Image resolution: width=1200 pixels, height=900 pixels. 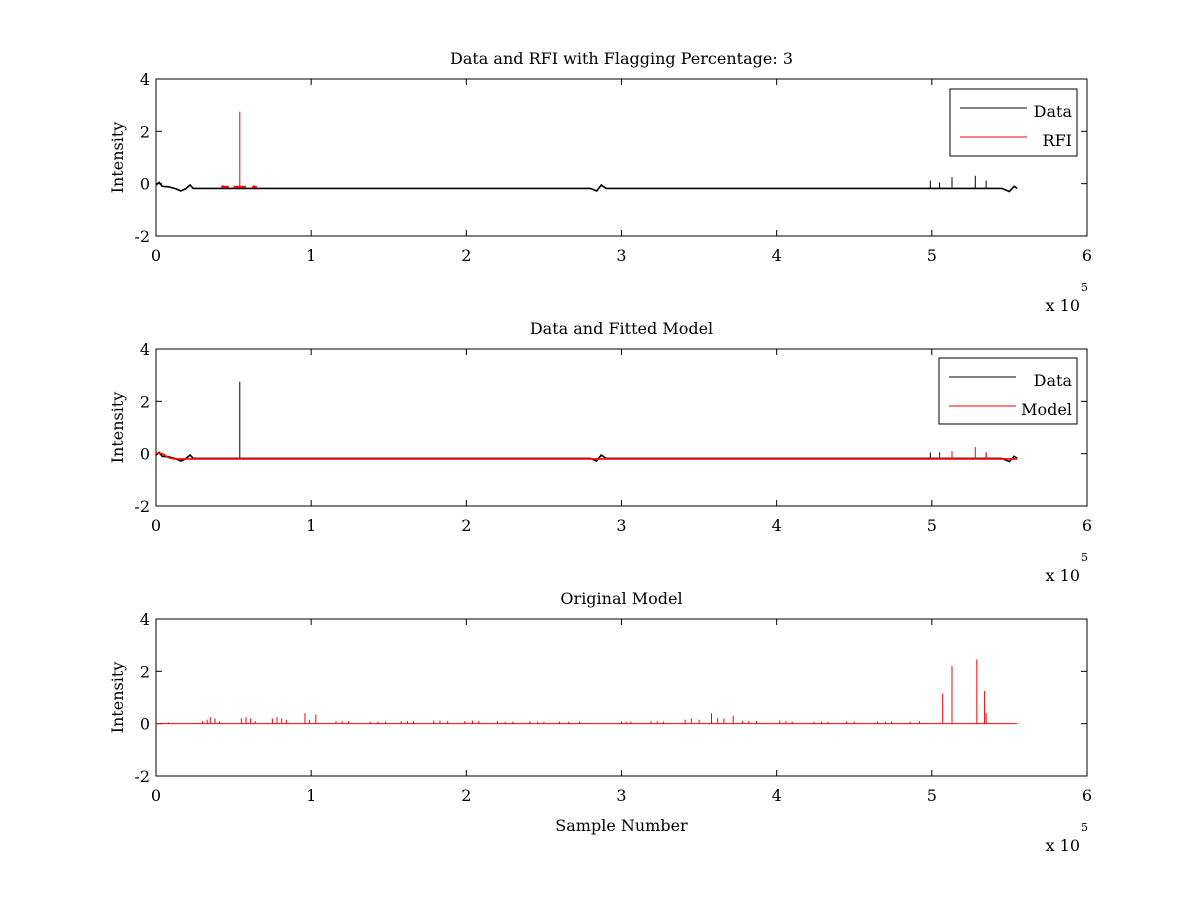 What do you see at coordinates (1057, 140) in the screenshot?
I see `legend-label: RFI` at bounding box center [1057, 140].